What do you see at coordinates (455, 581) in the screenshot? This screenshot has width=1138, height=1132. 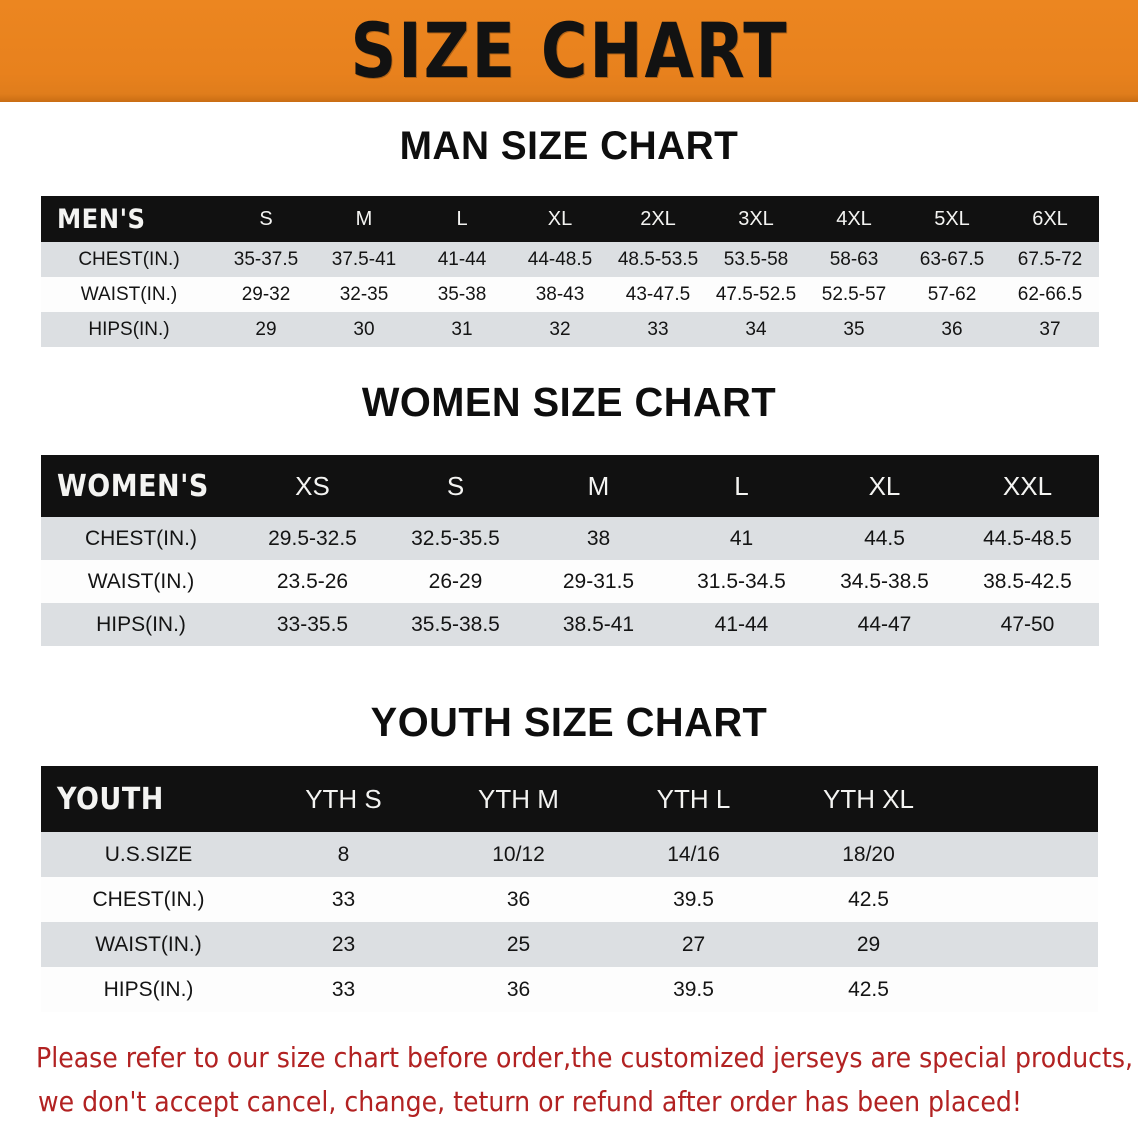 I see `women-cell: 26-29` at bounding box center [455, 581].